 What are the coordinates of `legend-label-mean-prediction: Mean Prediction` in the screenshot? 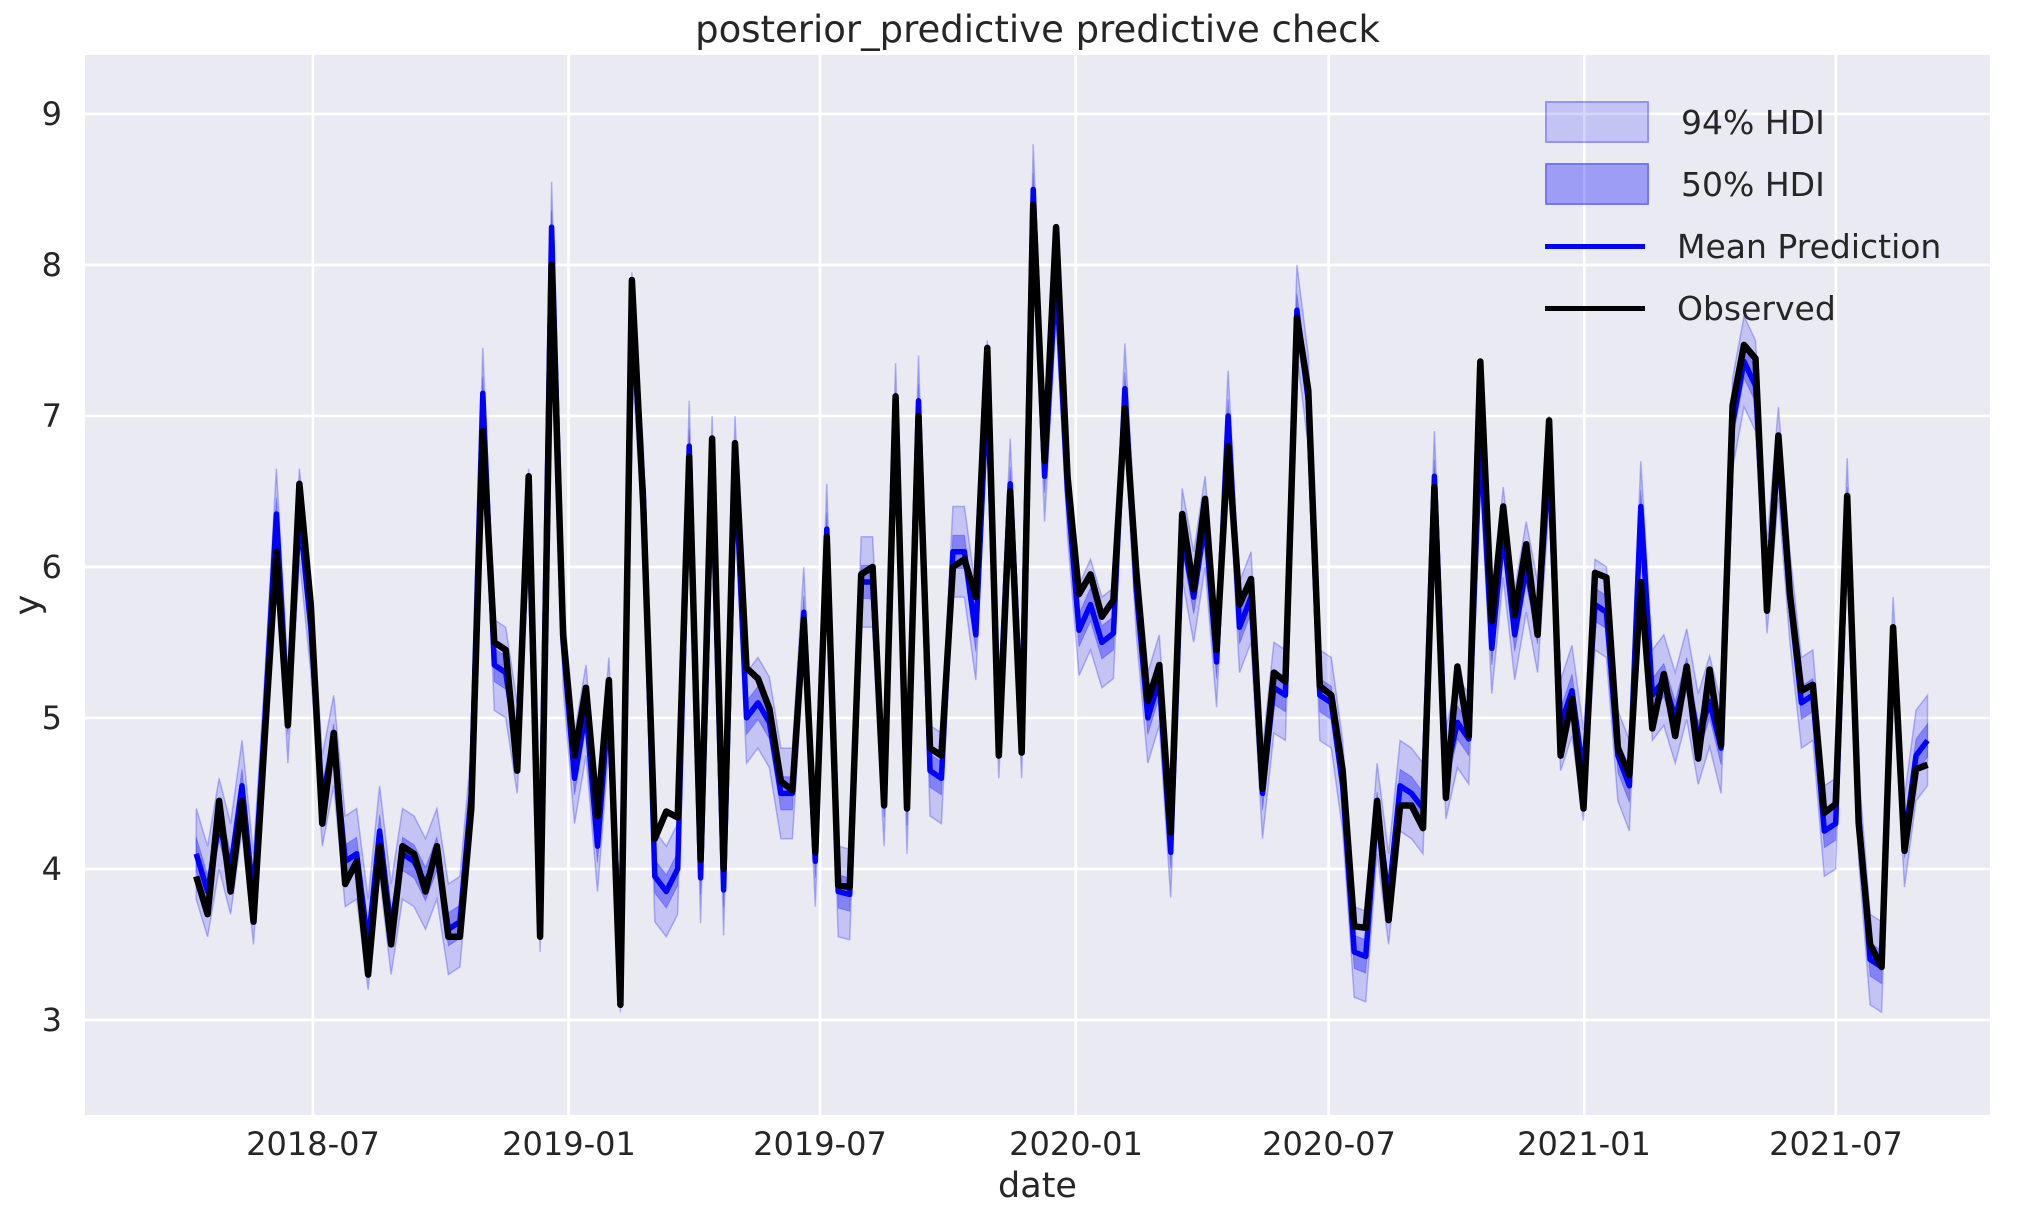 It's located at (1809, 246).